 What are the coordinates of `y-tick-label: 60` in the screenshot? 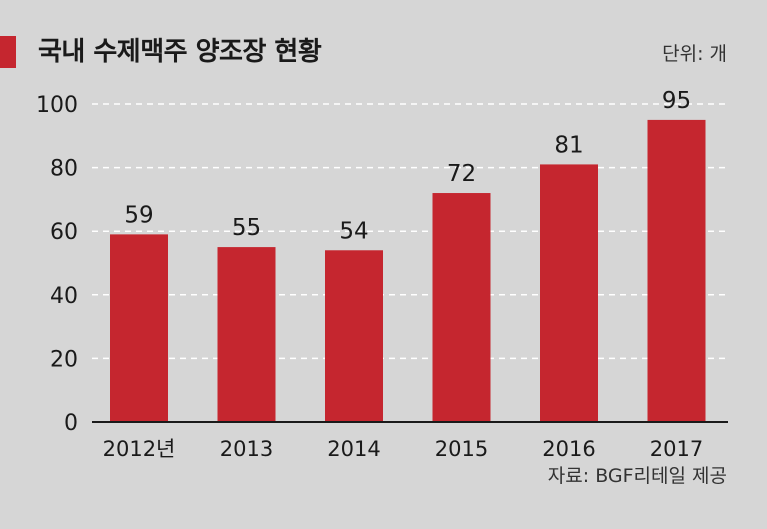 It's located at (64, 232).